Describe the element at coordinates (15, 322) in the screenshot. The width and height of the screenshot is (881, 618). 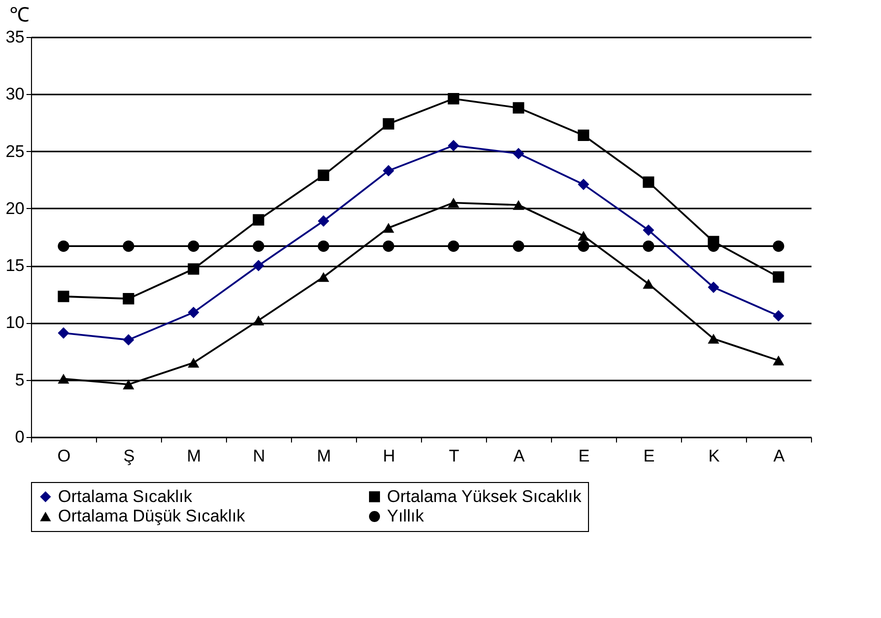
I see `y-tick-label: 10` at that location.